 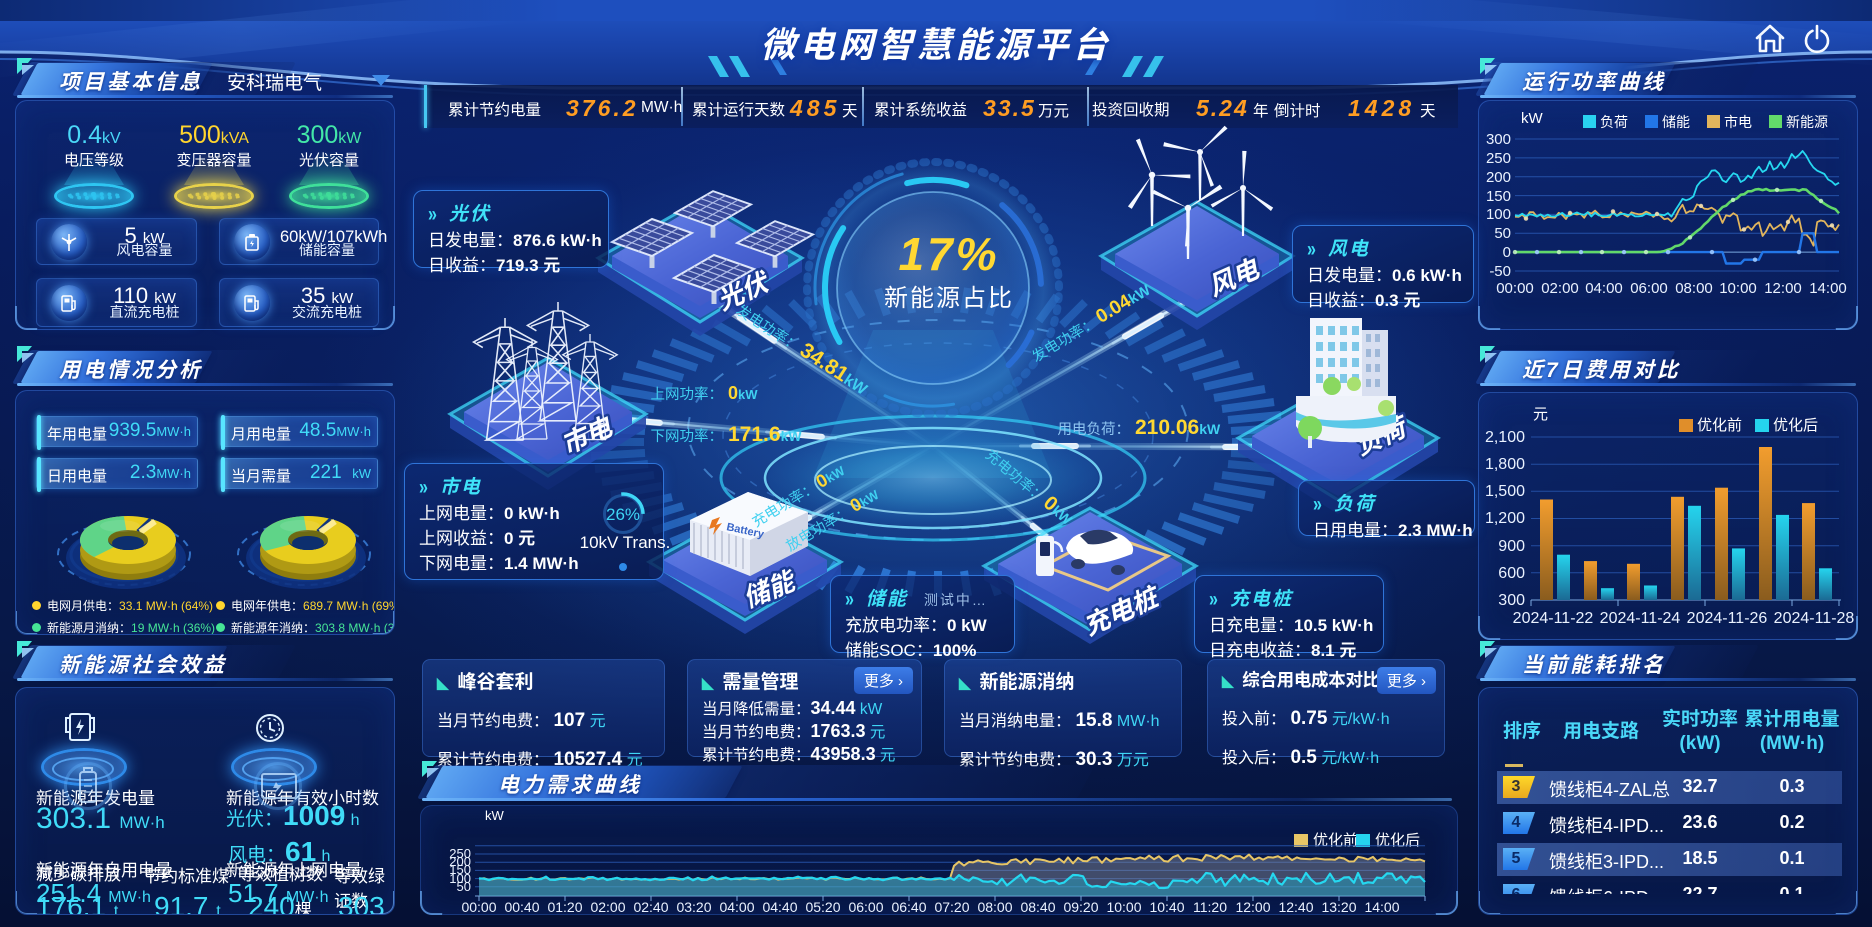 I want to click on svg-text: 储能, so click(x=1676, y=122).